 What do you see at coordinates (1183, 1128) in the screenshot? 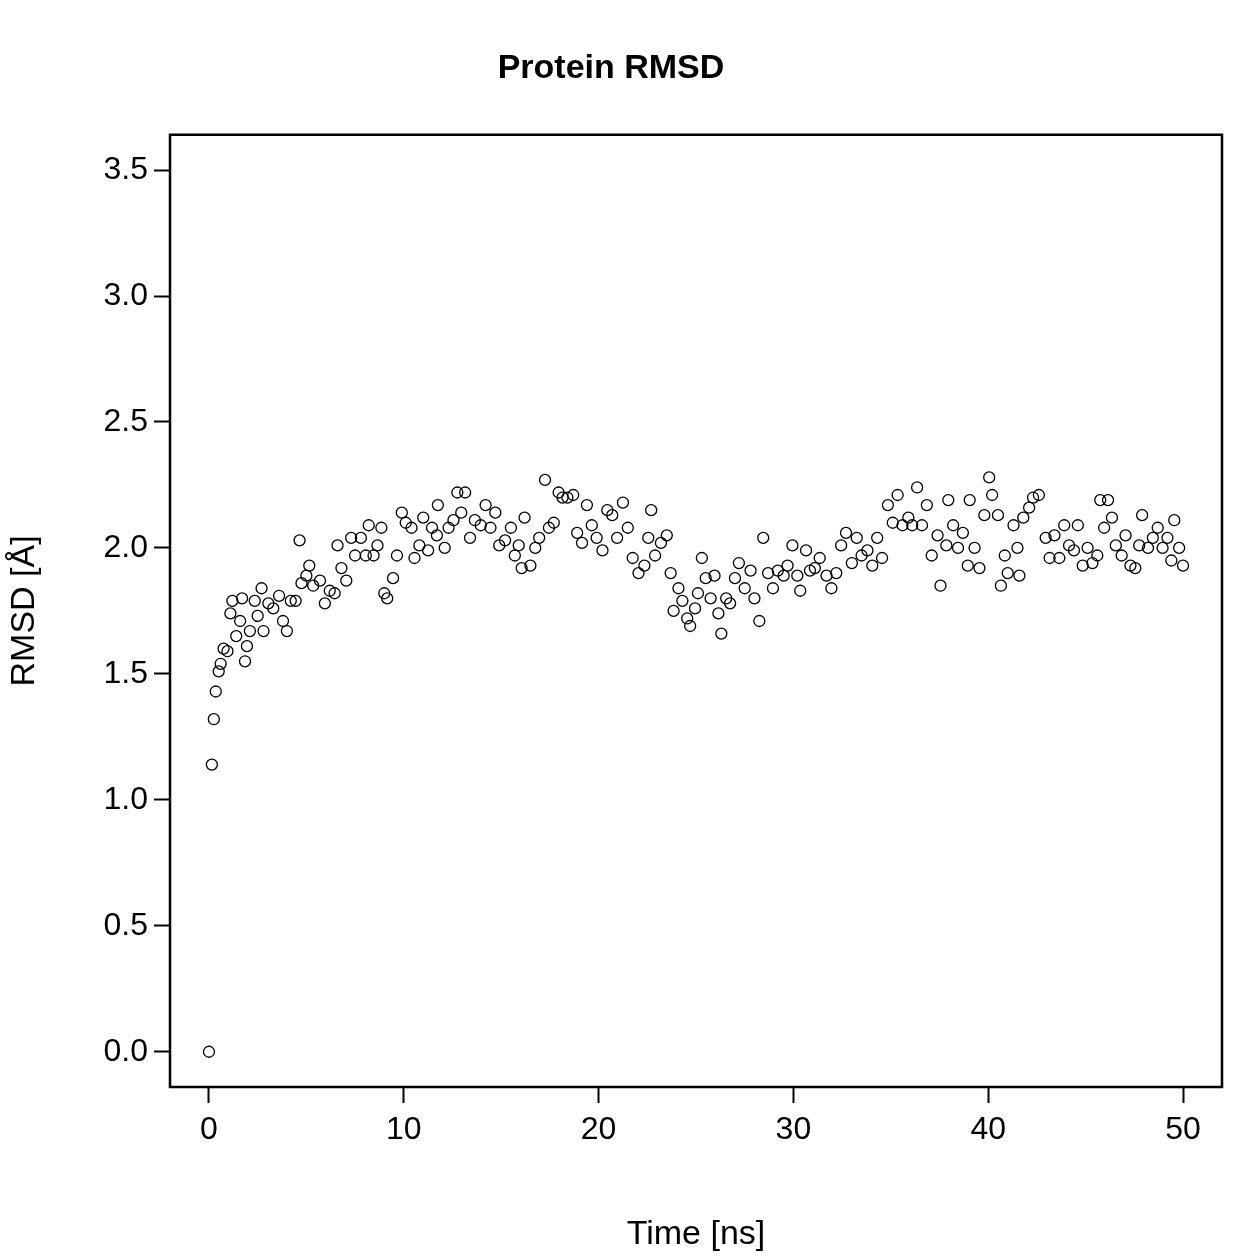
I see `x-tick-label: 50` at bounding box center [1183, 1128].